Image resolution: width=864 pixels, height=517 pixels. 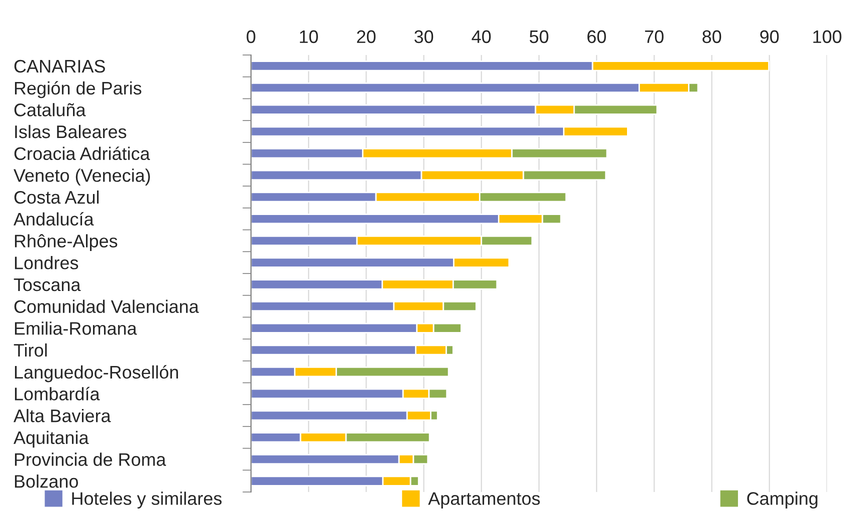 What do you see at coordinates (106, 306) in the screenshot?
I see `y-tick-label: Comunidad Valenciana` at bounding box center [106, 306].